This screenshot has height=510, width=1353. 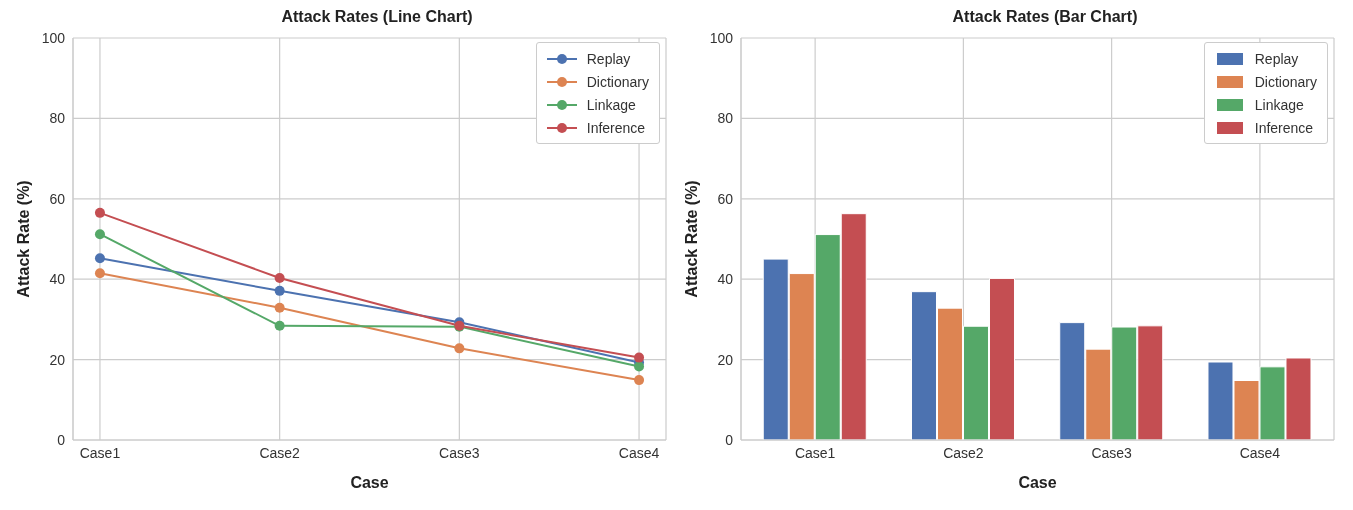 What do you see at coordinates (1045, 17) in the screenshot?
I see `chart-title: Attack Rates (Bar Chart)` at bounding box center [1045, 17].